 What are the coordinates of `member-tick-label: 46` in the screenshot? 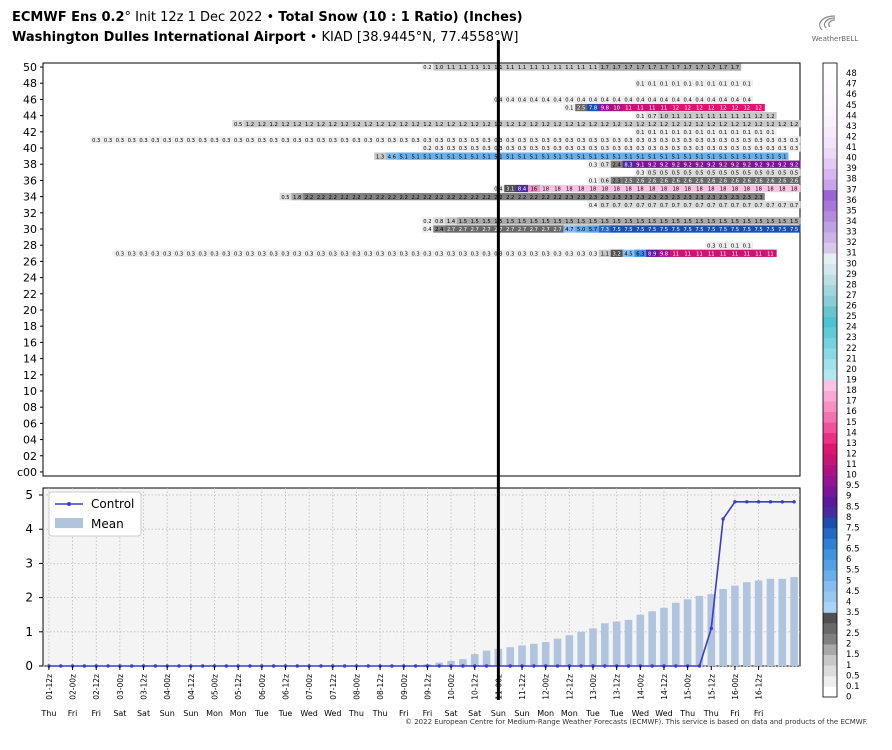 It's located at (30, 99).